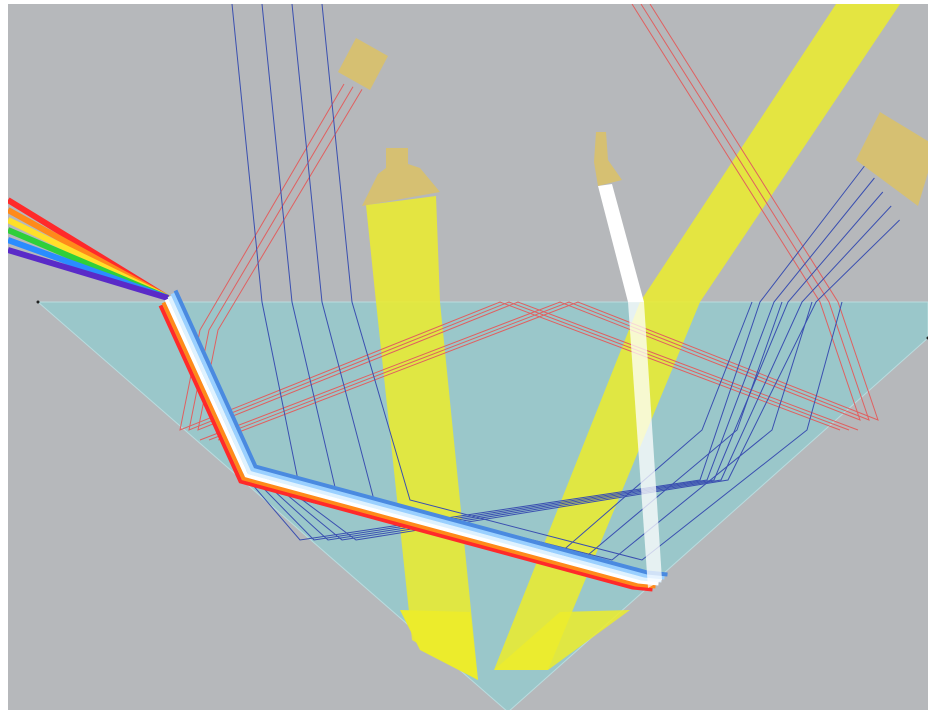  I want to click on yellow-beam-bottom-reflection, so click(439, 645).